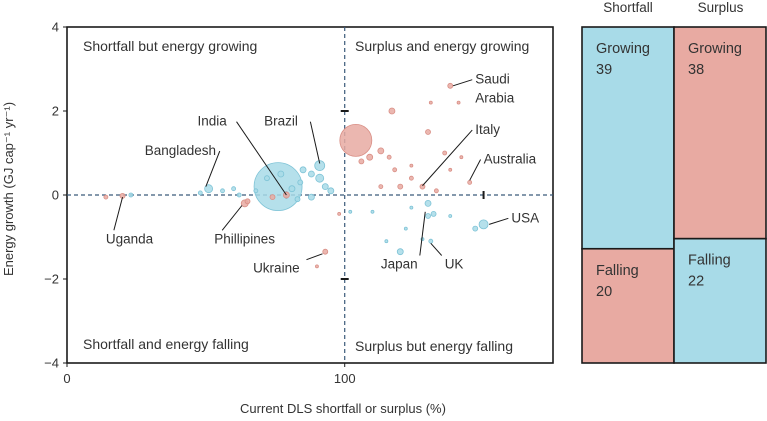 This screenshot has width=767, height=421. Describe the element at coordinates (281, 121) in the screenshot. I see `country-label: Brazil` at that location.